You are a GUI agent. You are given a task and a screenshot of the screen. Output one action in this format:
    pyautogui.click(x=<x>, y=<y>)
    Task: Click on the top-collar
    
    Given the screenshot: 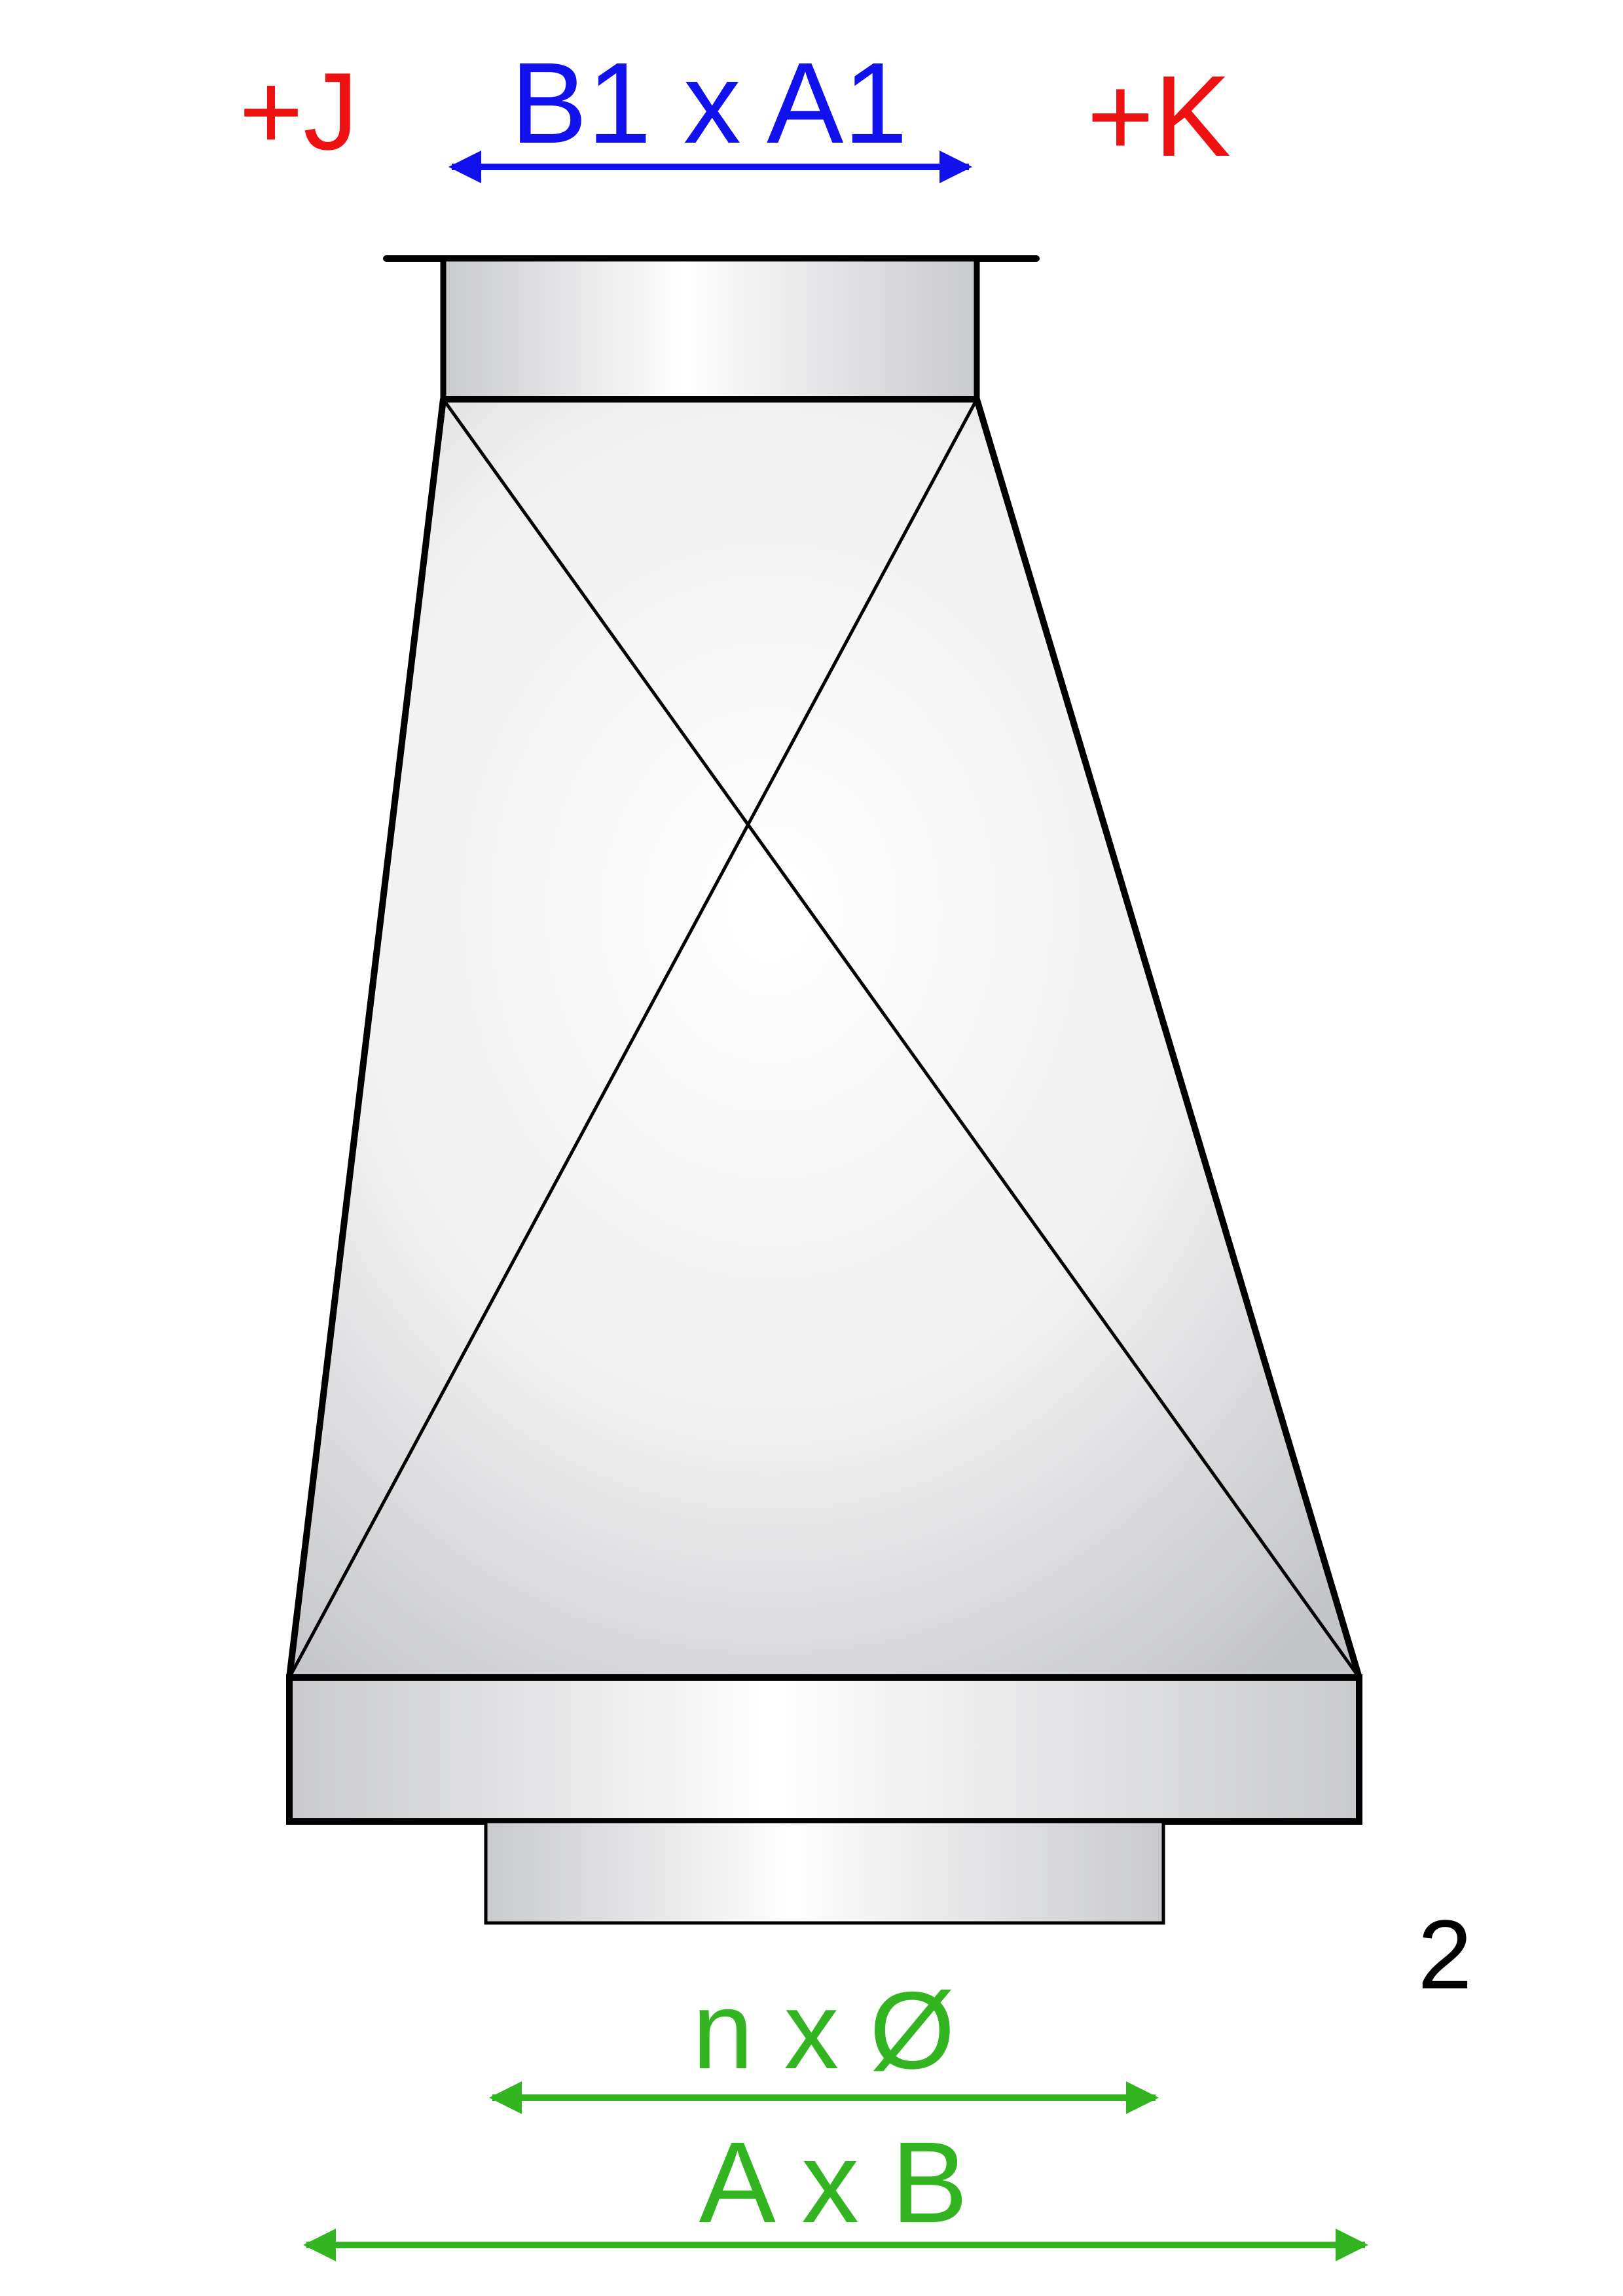 What is the action you would take?
    pyautogui.click(x=710, y=329)
    